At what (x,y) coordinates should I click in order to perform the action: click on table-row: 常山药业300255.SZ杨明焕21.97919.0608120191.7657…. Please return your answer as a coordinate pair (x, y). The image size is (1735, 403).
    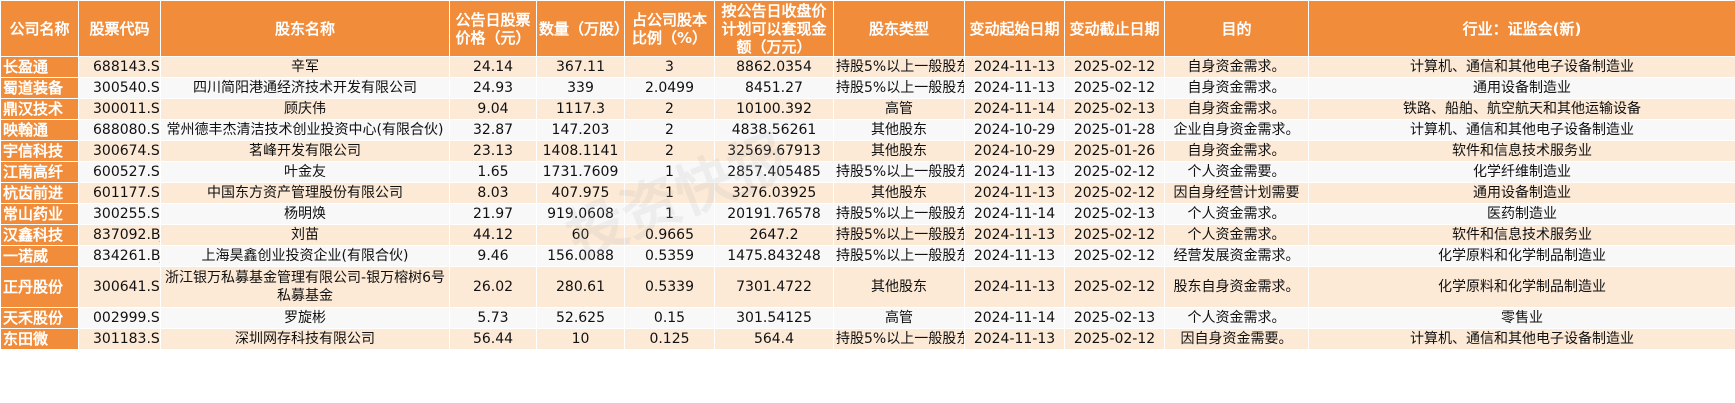
    Looking at the image, I should click on (867, 214).